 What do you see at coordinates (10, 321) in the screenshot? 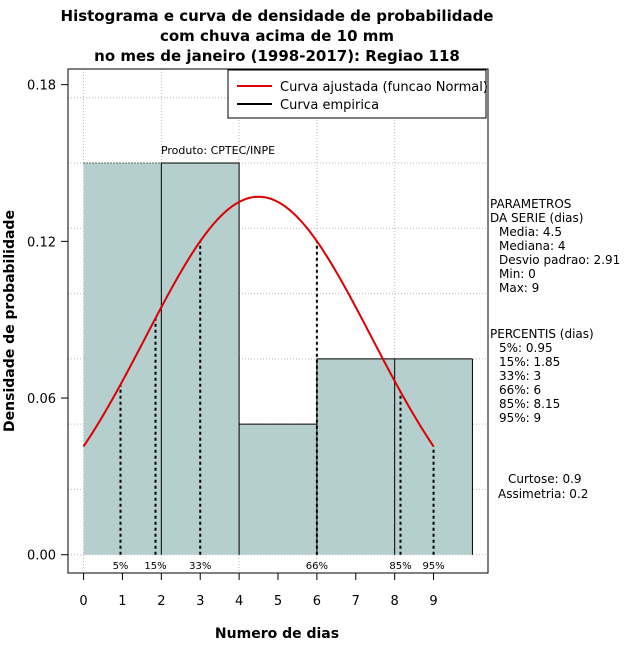
I see `y-axis-label: Densidade de probabilidade` at bounding box center [10, 321].